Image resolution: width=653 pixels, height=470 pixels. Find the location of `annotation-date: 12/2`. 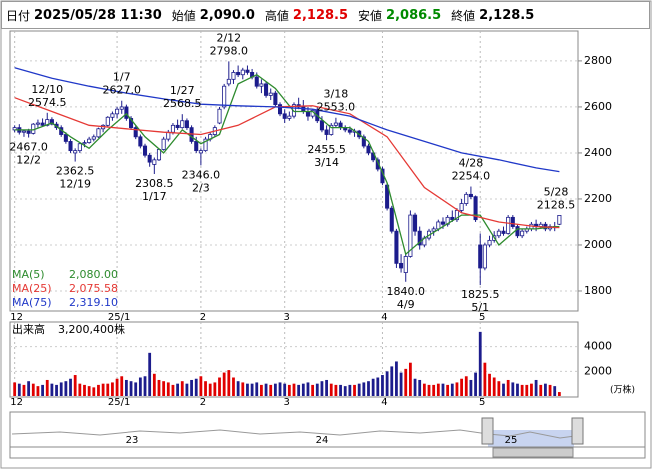

annotation-date: 12/2 is located at coordinates (28, 160).